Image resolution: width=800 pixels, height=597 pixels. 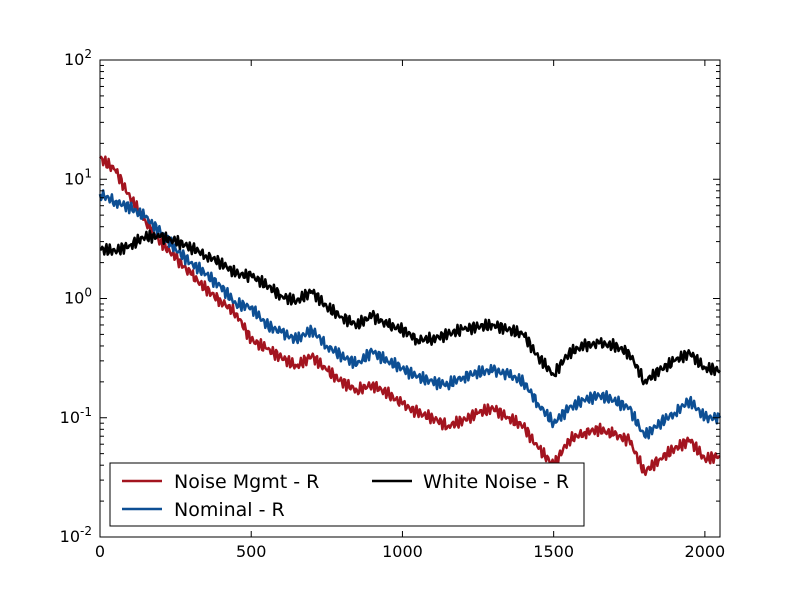 What do you see at coordinates (78, 297) in the screenshot?
I see `y-tick-label: 10⁰` at bounding box center [78, 297].